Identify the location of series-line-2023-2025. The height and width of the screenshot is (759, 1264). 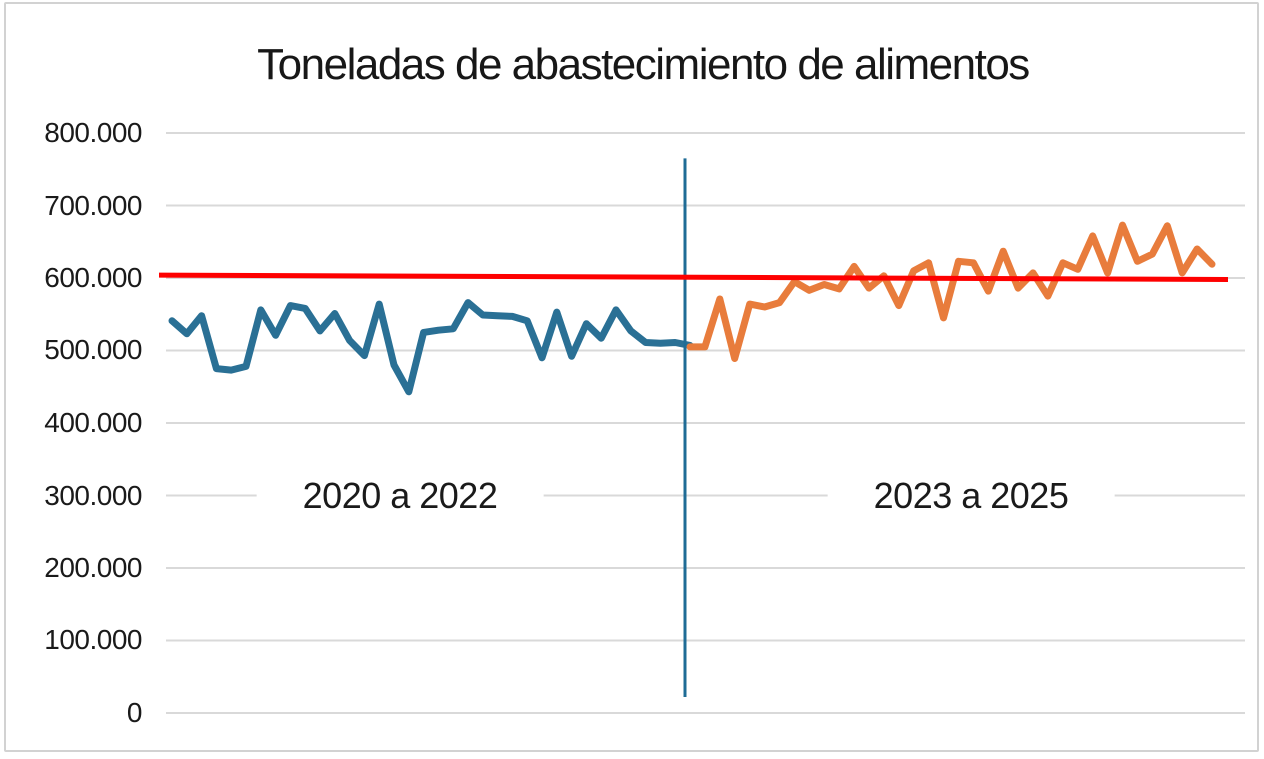
(951, 291).